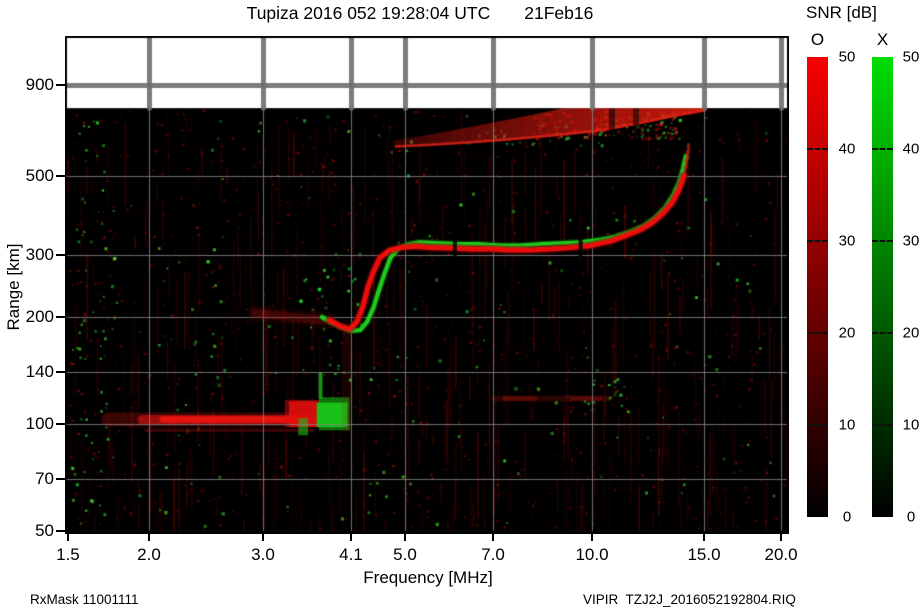 This screenshot has height=614, width=922. What do you see at coordinates (817, 287) in the screenshot?
I see `o-colorbar` at bounding box center [817, 287].